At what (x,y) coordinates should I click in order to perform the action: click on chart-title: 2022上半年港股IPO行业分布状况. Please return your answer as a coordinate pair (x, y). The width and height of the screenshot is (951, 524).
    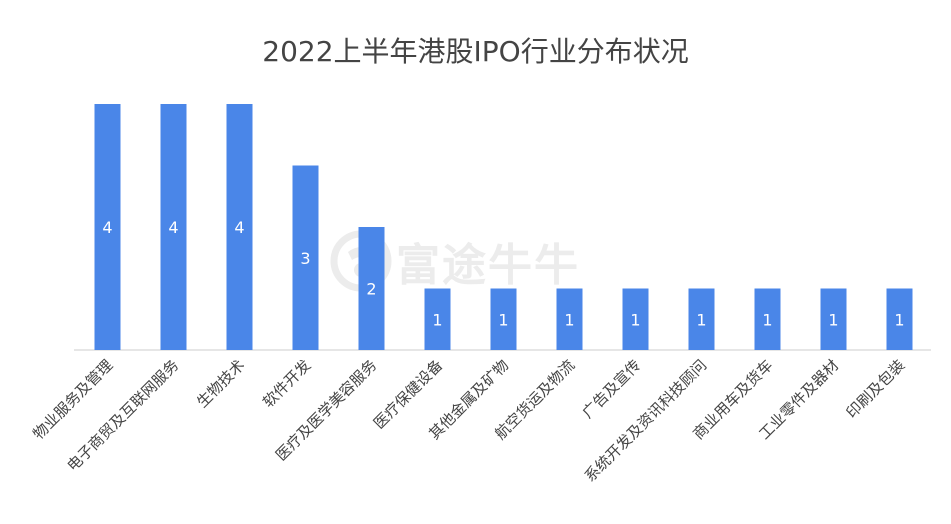
    Looking at the image, I should click on (475, 51).